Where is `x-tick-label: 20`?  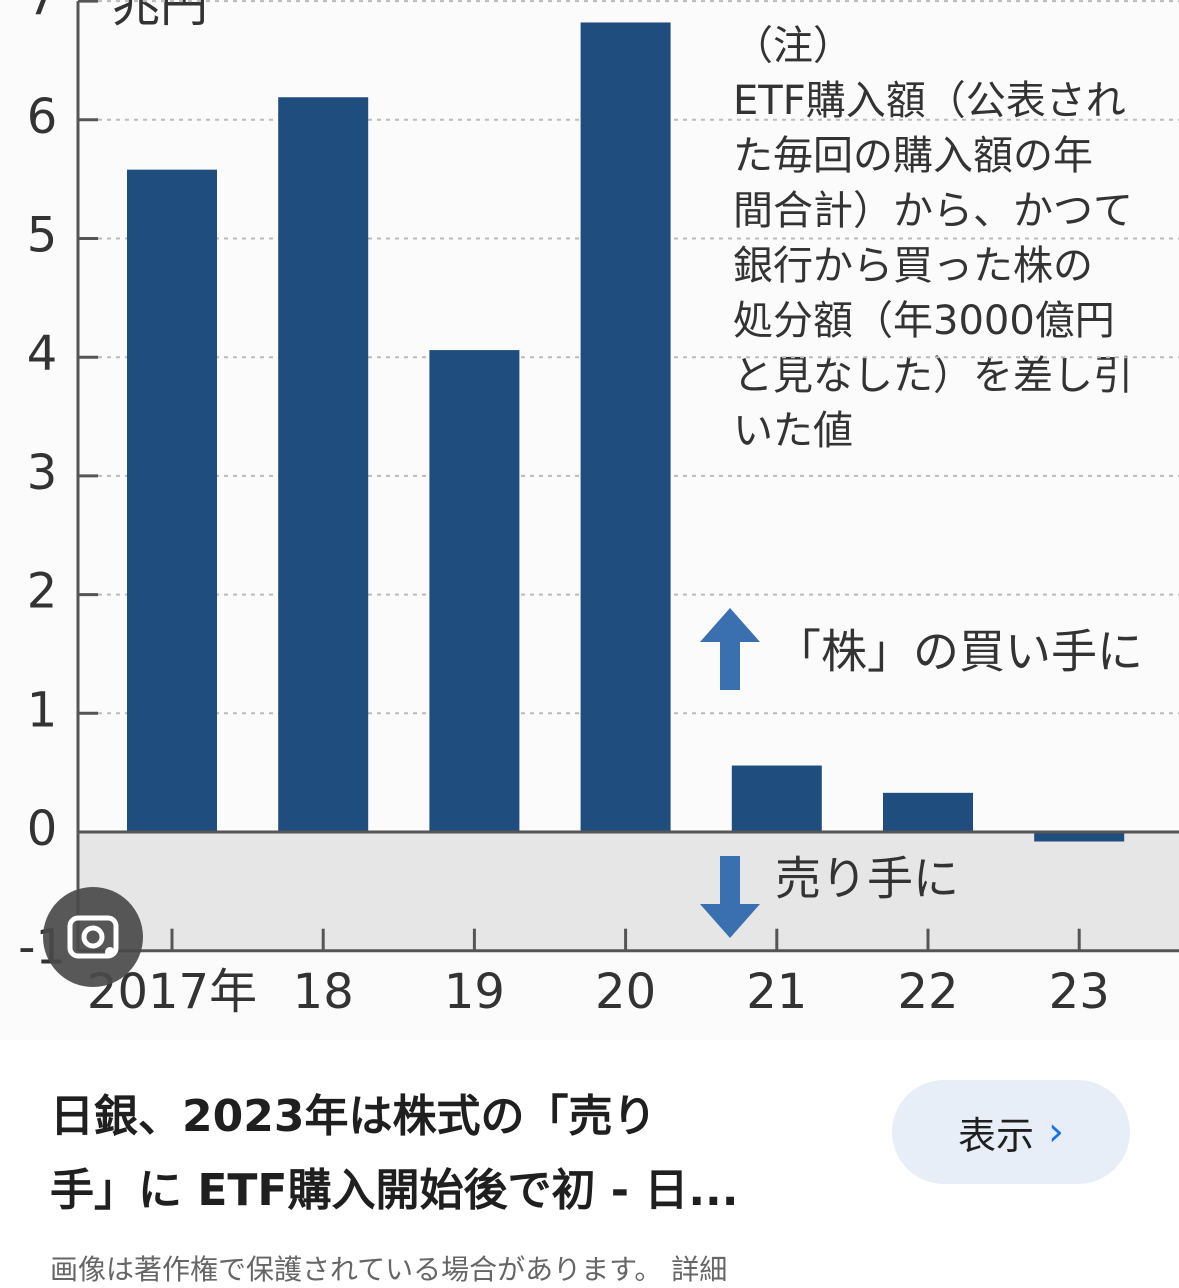
x-tick-label: 20 is located at coordinates (625, 992).